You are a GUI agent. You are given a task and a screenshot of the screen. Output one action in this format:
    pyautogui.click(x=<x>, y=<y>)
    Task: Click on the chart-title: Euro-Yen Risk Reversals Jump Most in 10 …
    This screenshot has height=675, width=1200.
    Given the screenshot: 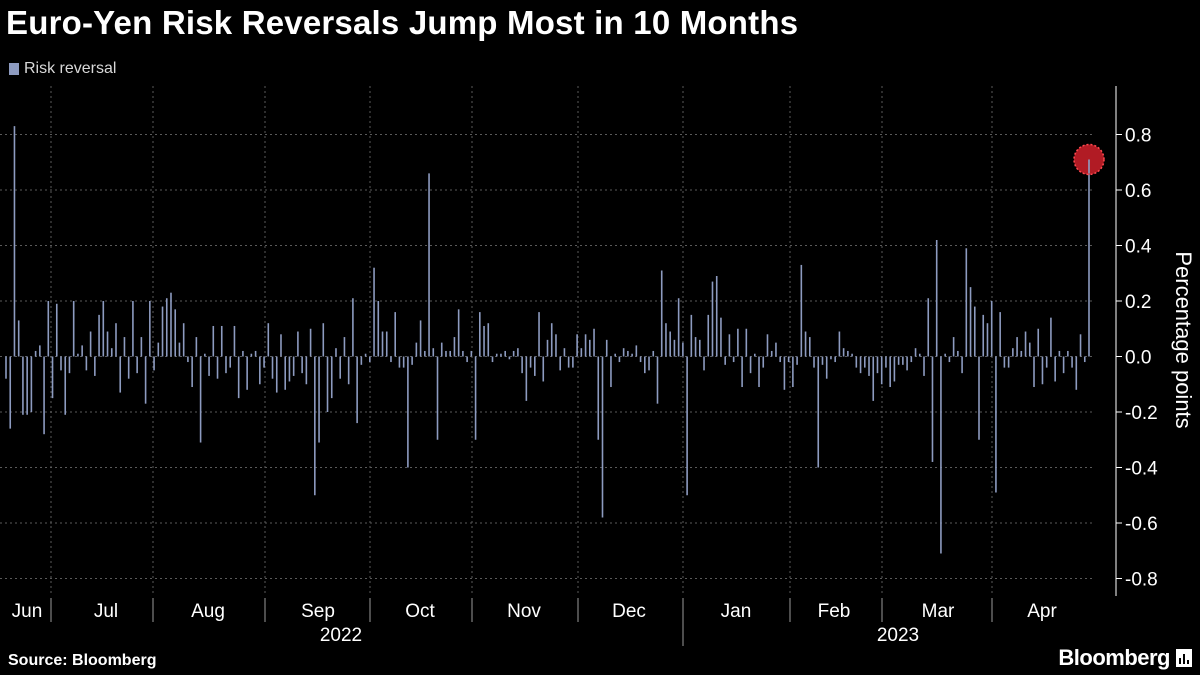 What is the action you would take?
    pyautogui.click(x=402, y=22)
    